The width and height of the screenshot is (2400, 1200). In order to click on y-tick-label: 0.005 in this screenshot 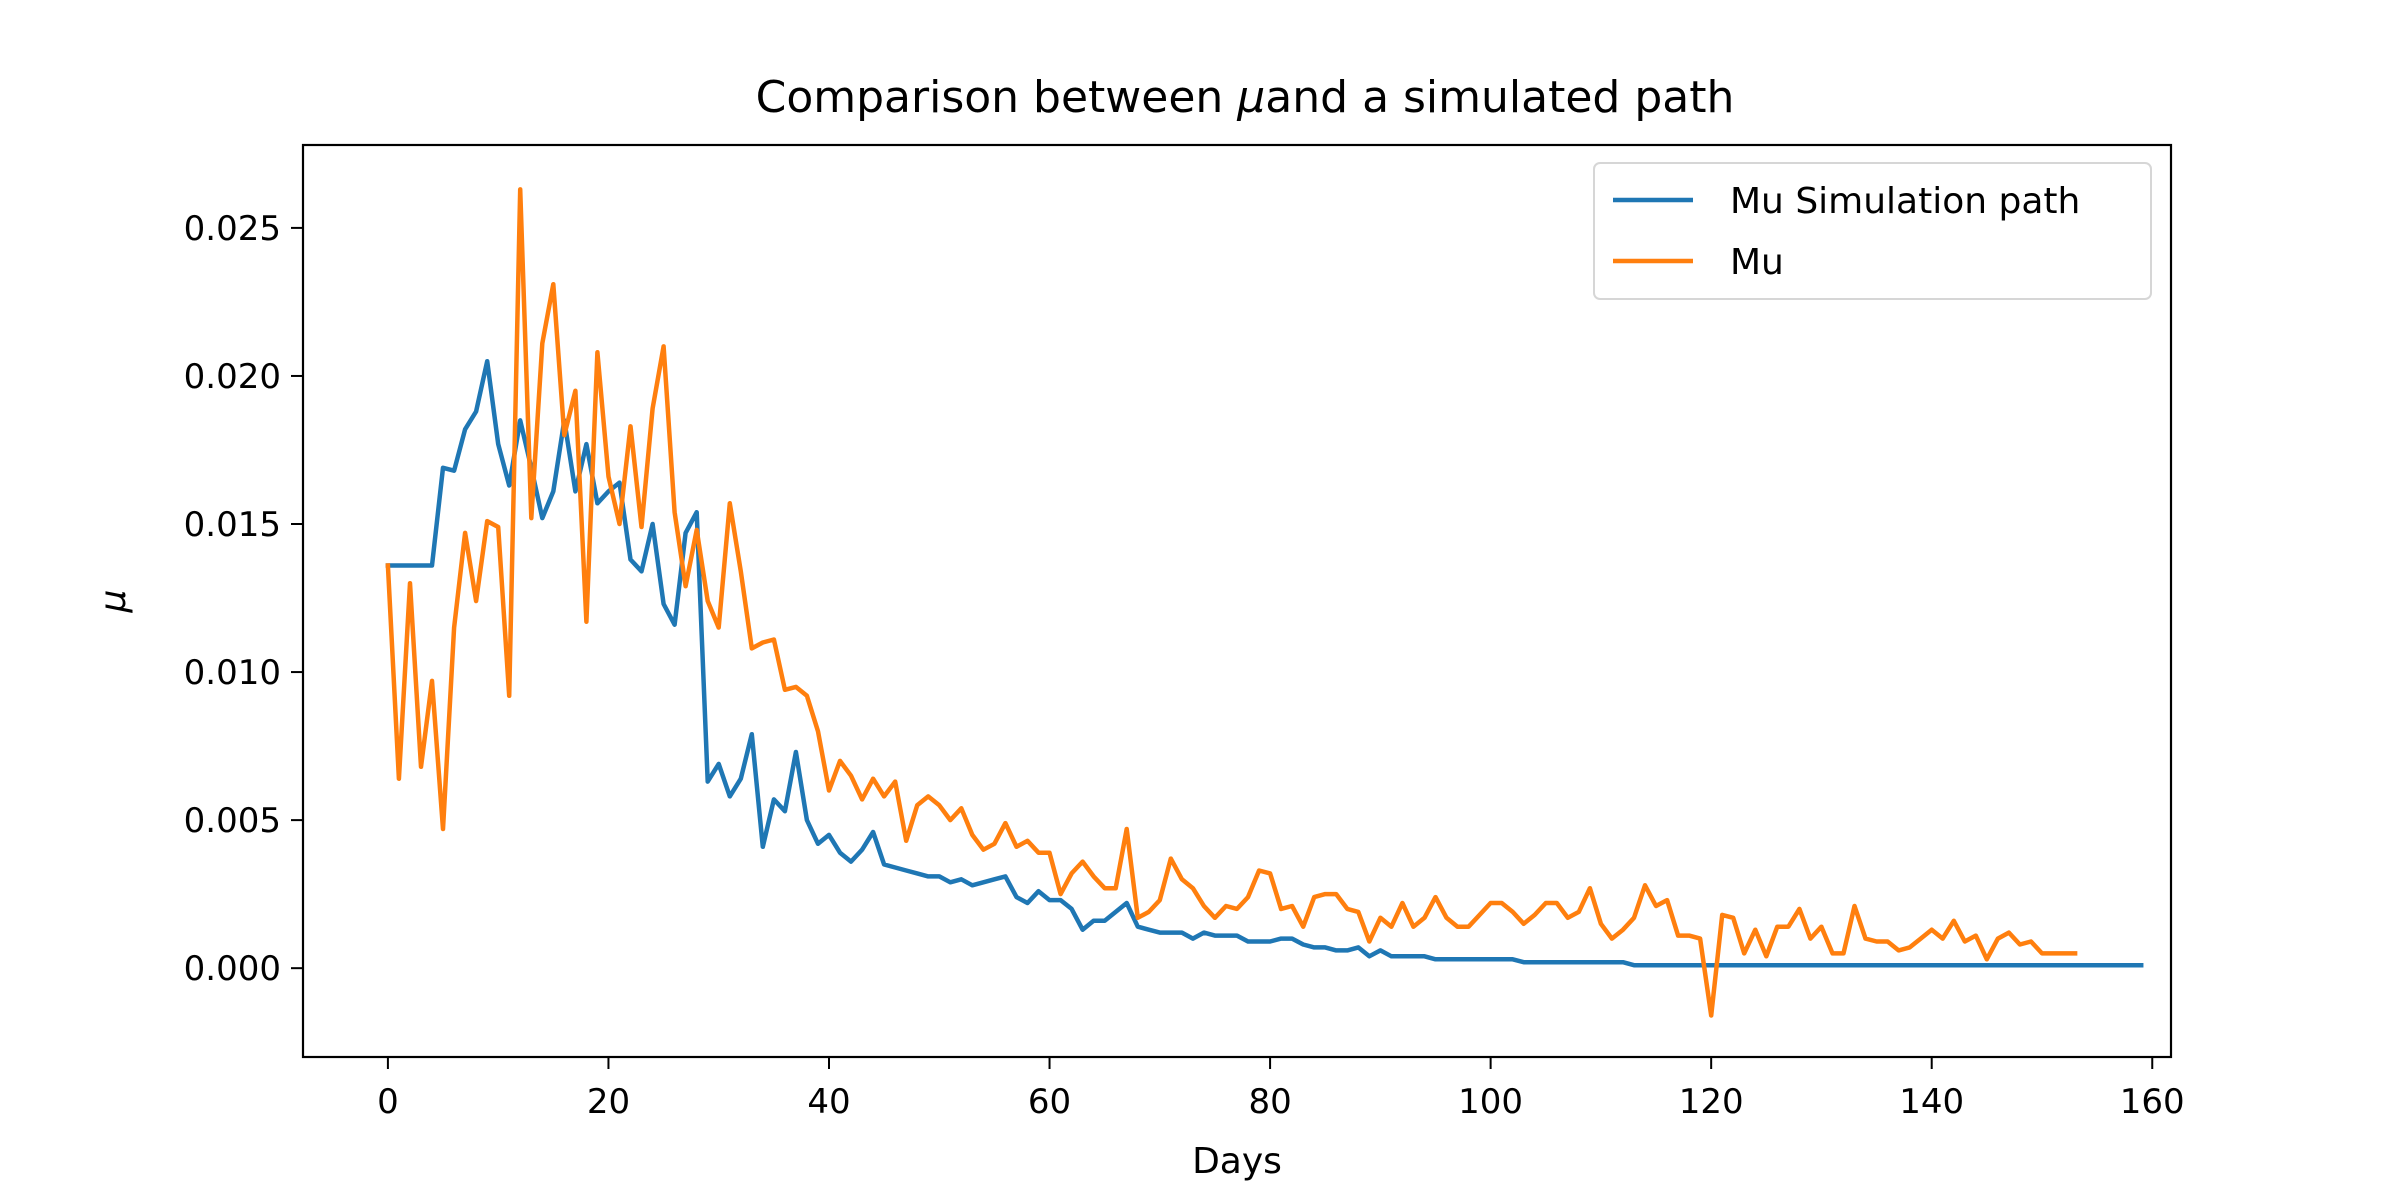, I will do `click(232, 821)`.